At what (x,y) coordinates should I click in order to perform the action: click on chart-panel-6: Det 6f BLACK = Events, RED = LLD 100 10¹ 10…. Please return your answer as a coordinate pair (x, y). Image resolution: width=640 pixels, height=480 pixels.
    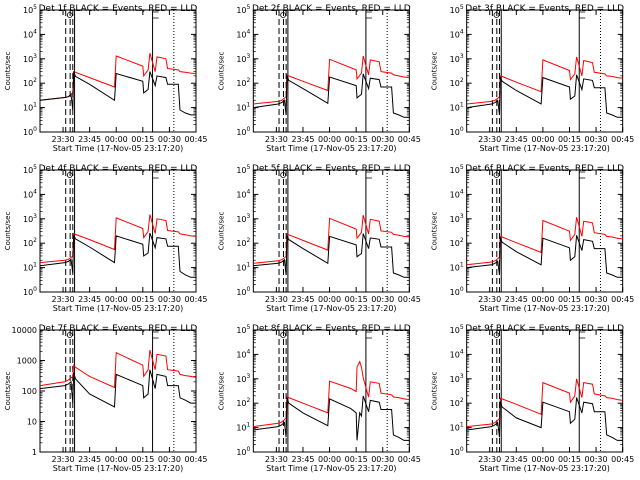
    Looking at the image, I should click on (533, 238).